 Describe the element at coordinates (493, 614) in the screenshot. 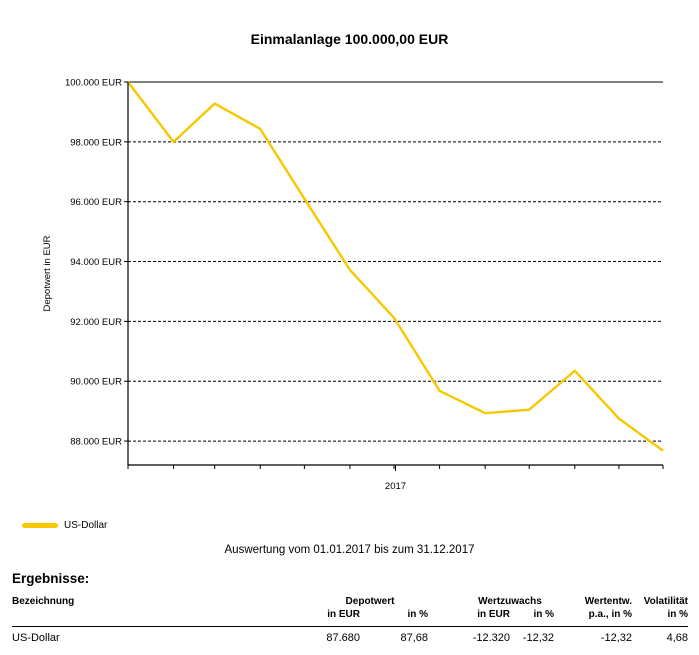

I see `header-wz-eur: in EUR` at that location.